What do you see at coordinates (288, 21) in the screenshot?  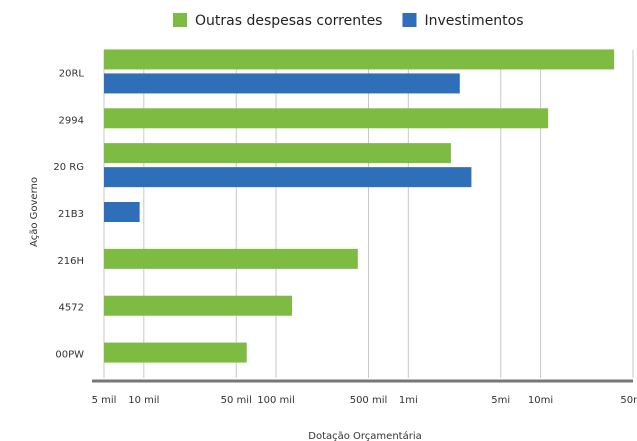 I see `legend-label: Outras despesas correntes` at bounding box center [288, 21].